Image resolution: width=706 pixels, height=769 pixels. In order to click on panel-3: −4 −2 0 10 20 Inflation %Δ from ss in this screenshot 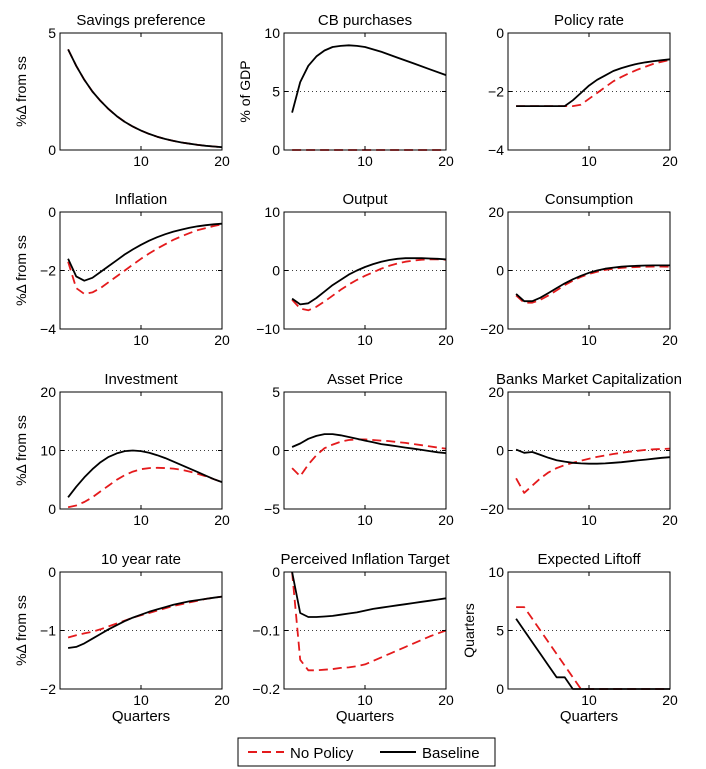, I will do `click(121, 269)`.